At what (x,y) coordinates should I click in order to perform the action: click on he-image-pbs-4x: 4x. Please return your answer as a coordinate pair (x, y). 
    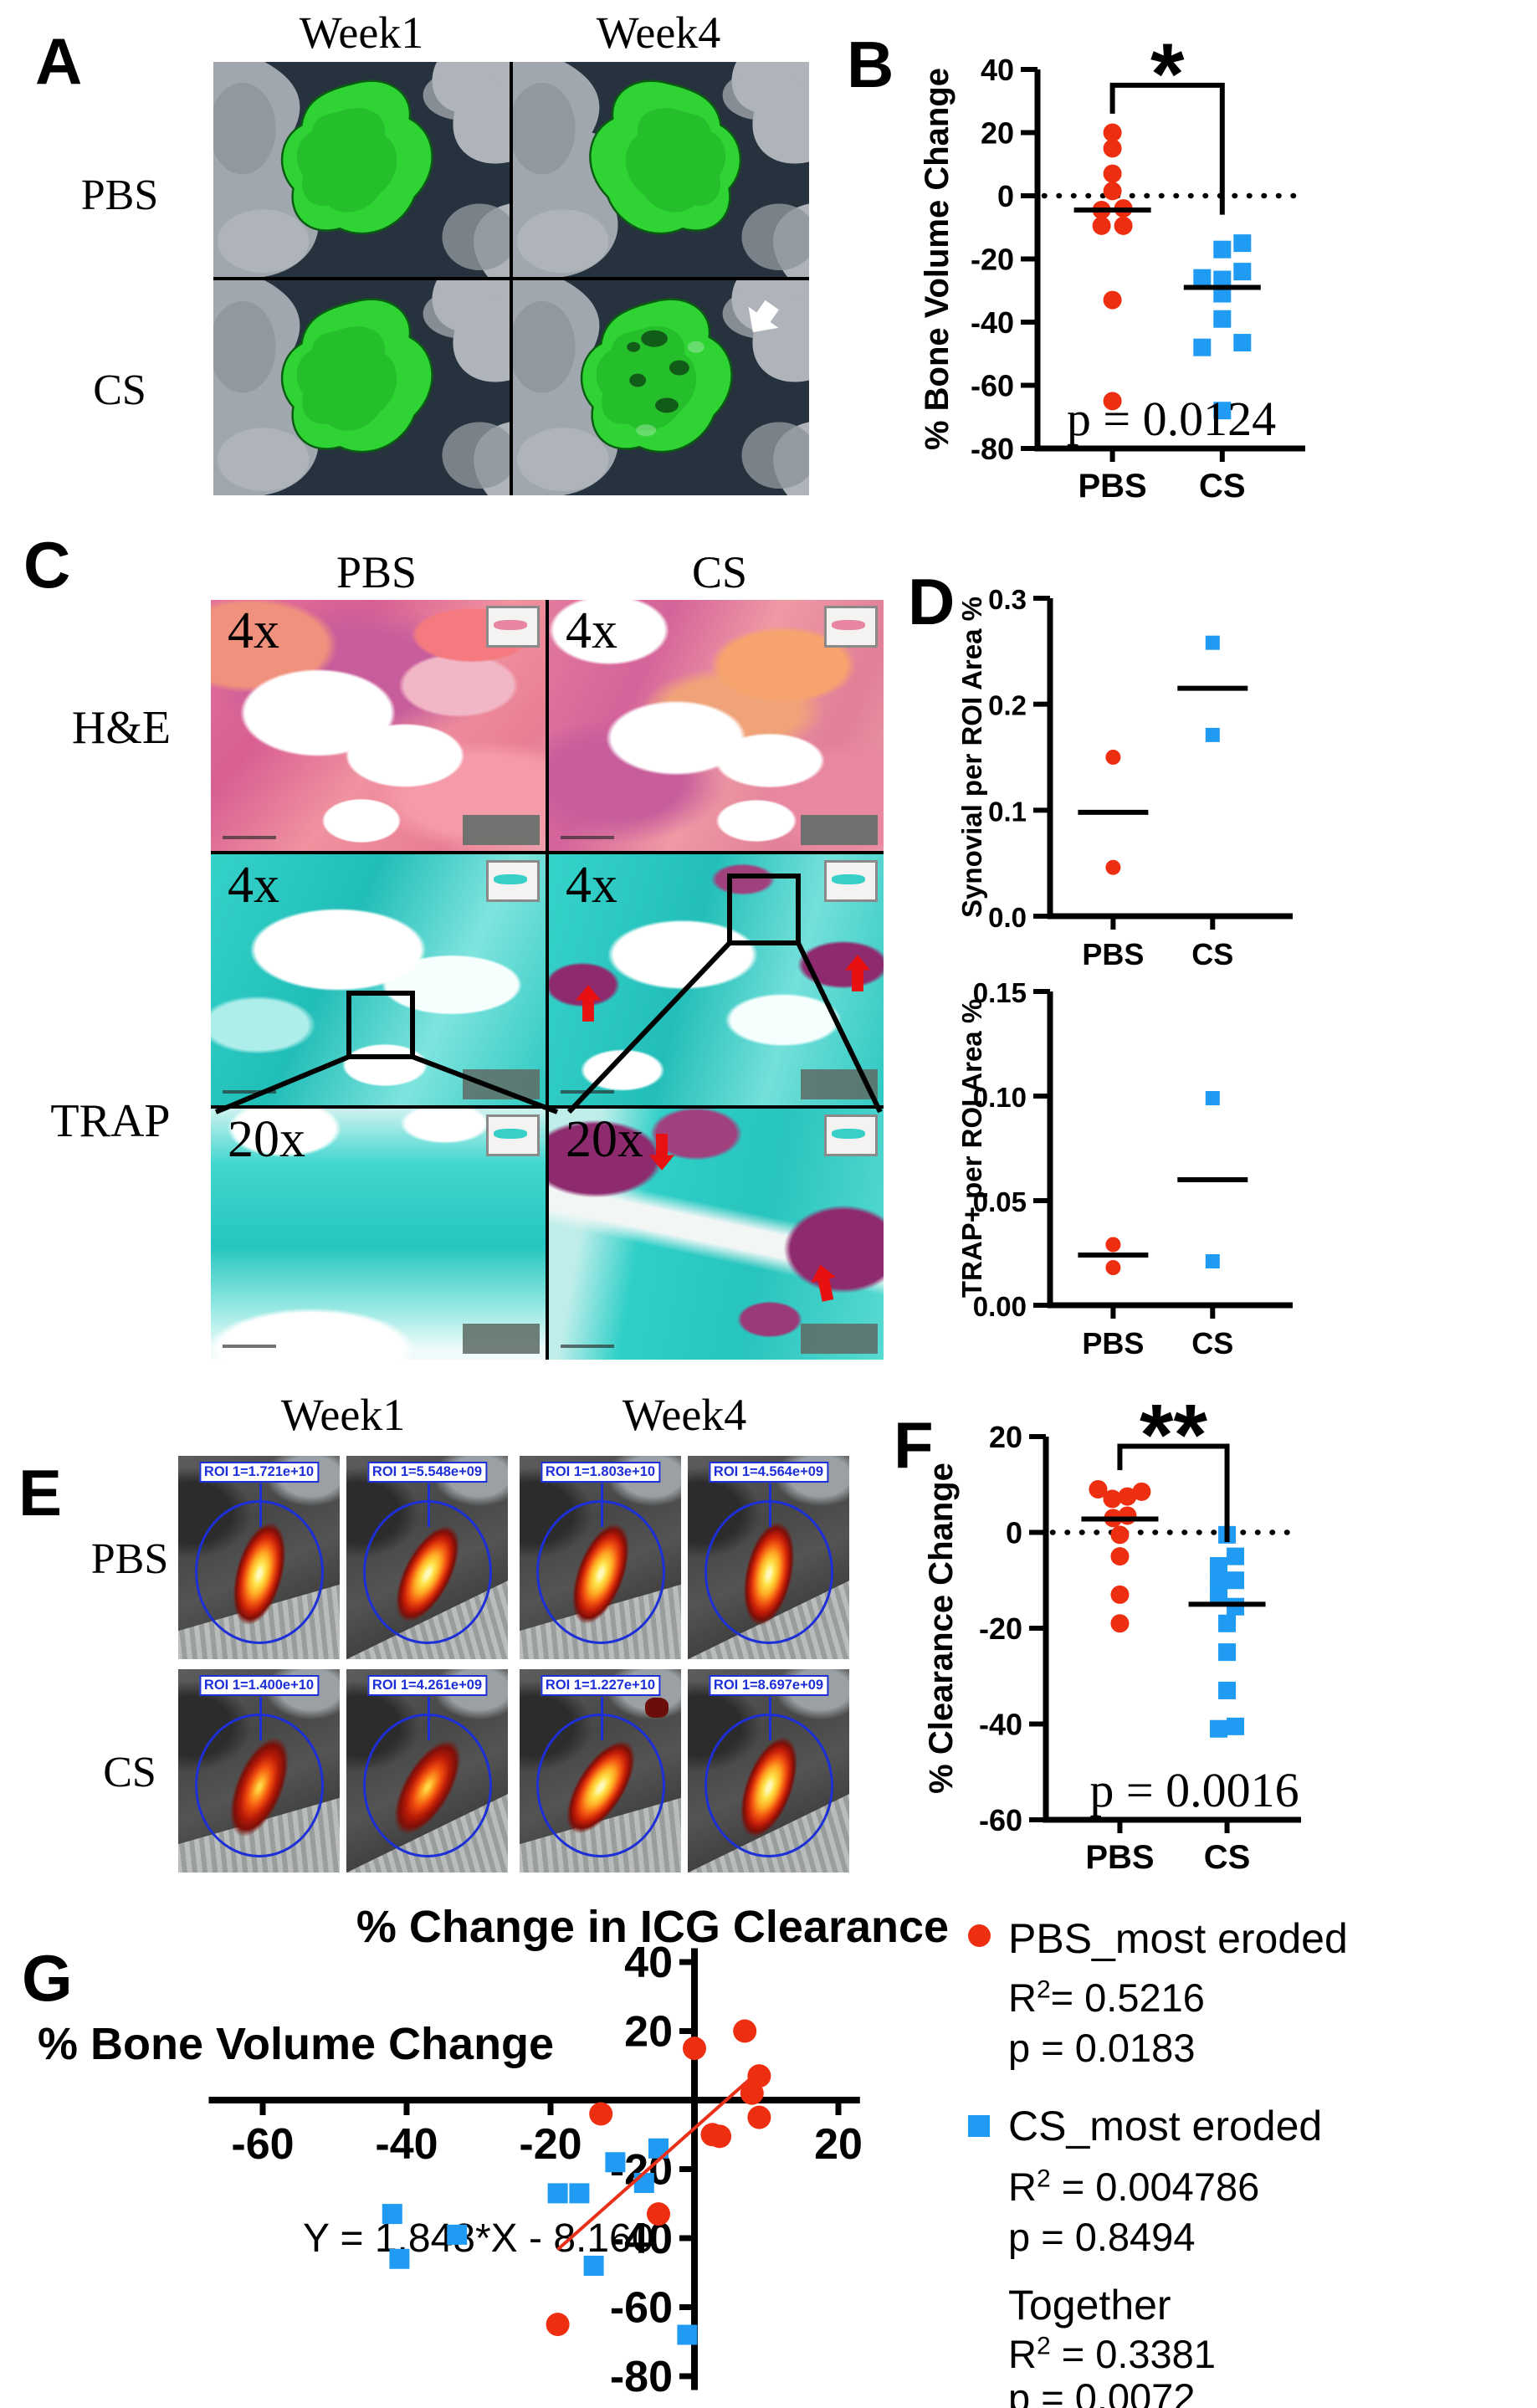
    Looking at the image, I should click on (378, 725).